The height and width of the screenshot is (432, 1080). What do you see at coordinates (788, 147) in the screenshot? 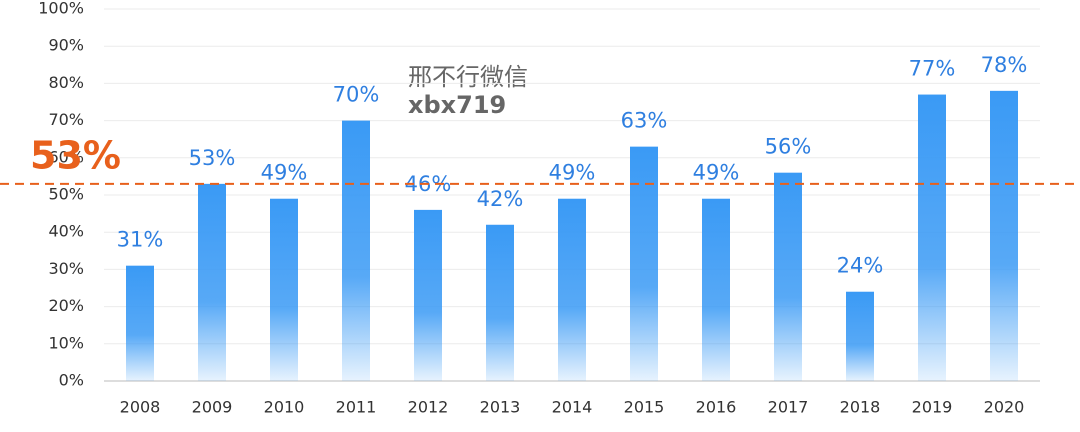
I see `value-label: 56%` at bounding box center [788, 147].